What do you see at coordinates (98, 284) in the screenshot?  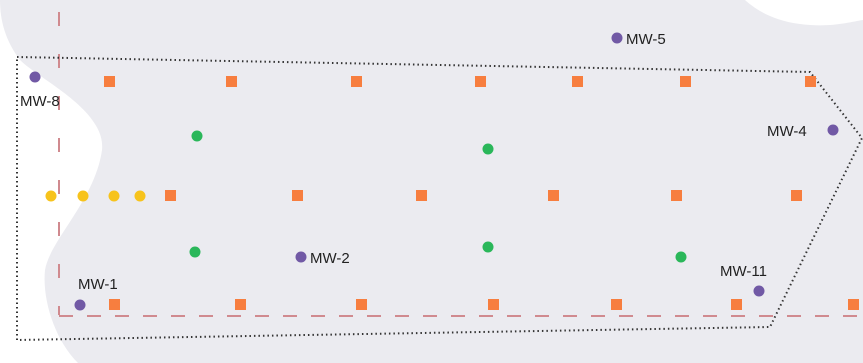 I see `well-label: MW-1` at bounding box center [98, 284].